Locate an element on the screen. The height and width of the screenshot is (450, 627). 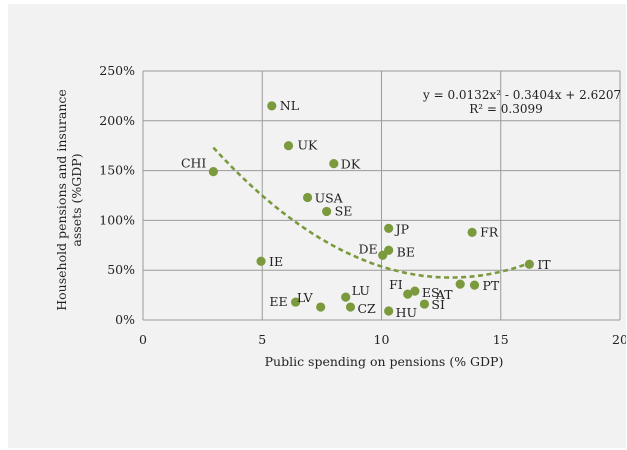
point-es is located at coordinates (415, 291).